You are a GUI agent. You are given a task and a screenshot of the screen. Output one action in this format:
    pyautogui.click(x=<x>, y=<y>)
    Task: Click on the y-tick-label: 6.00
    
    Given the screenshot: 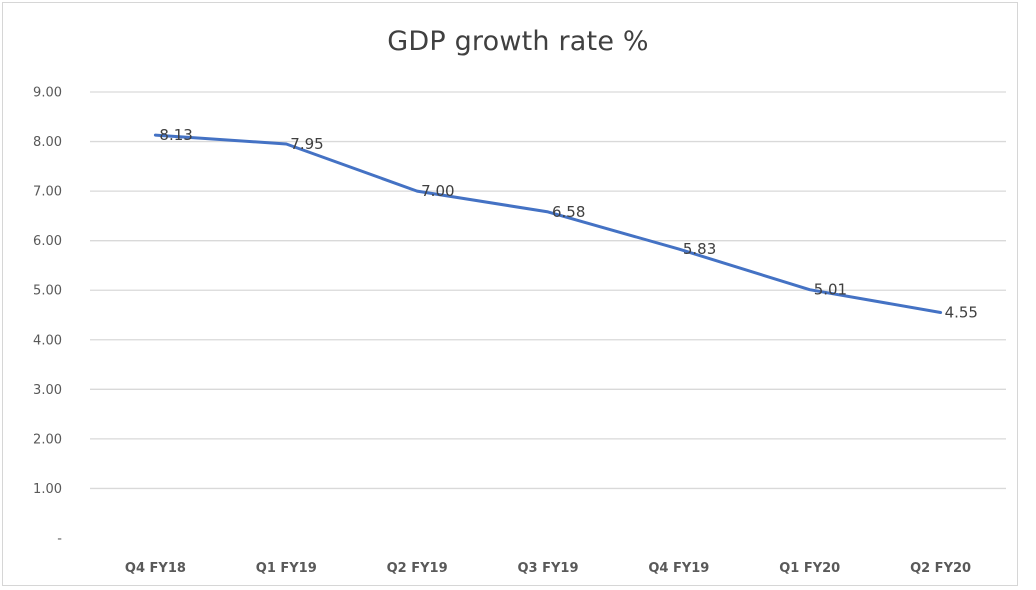 What is the action you would take?
    pyautogui.click(x=47, y=241)
    